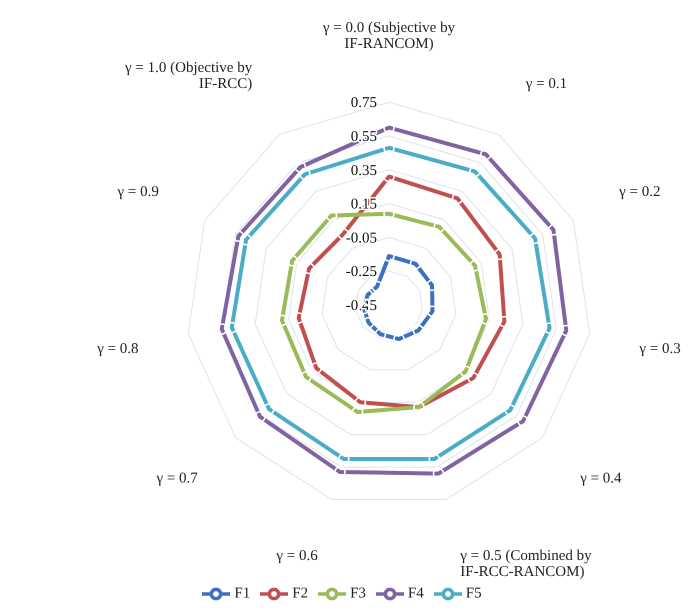 The image size is (694, 616). I want to click on spoke-label: γ = 0.9, so click(137, 192).